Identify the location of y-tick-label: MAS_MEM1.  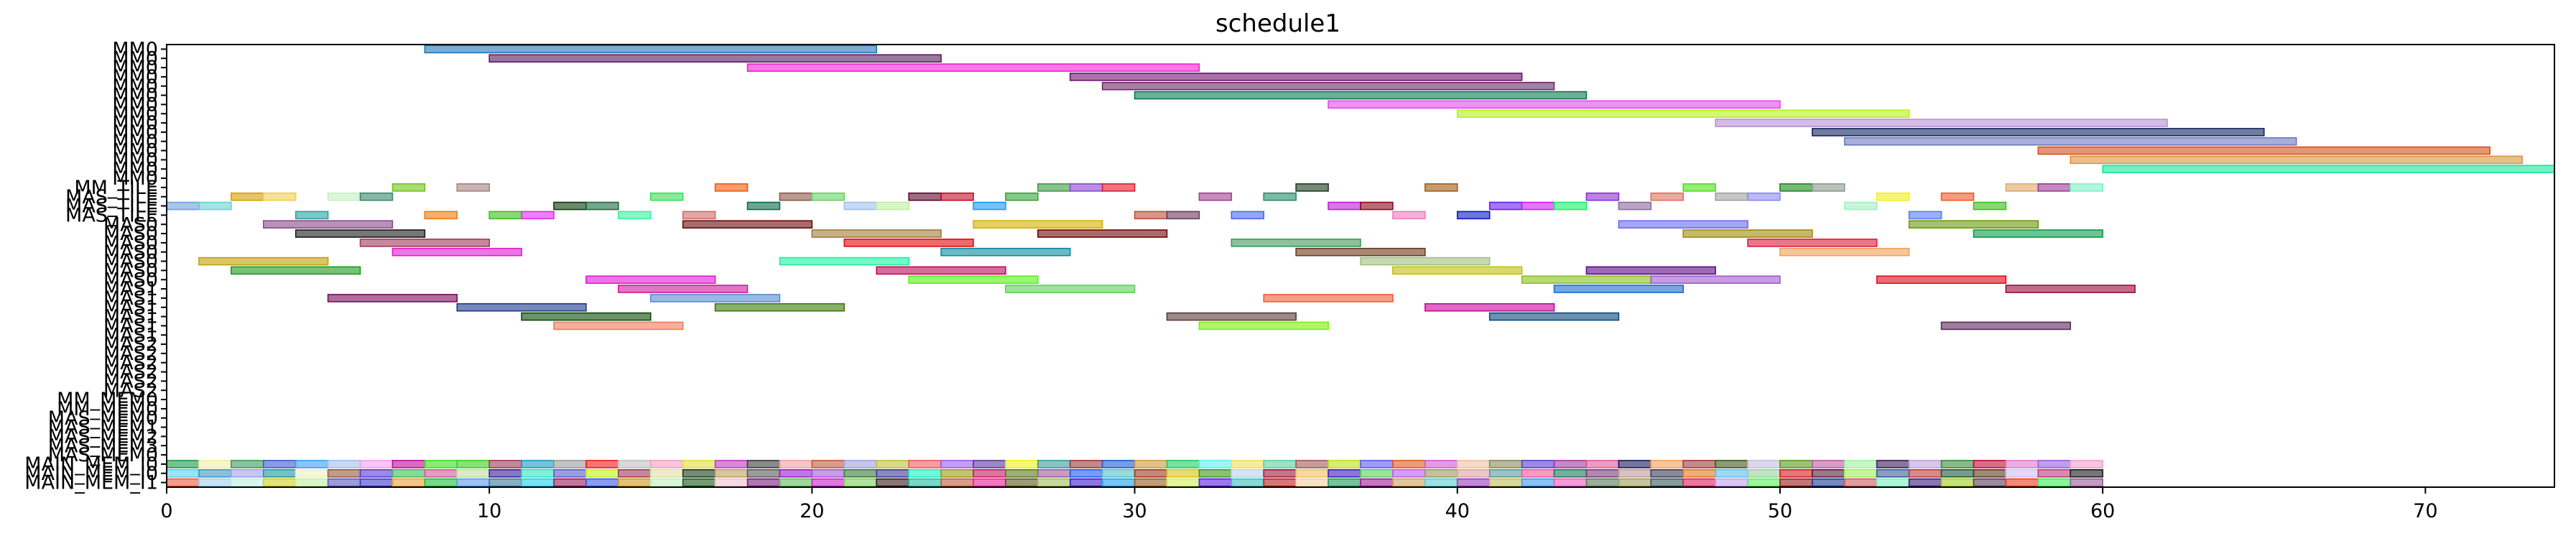
(103, 428).